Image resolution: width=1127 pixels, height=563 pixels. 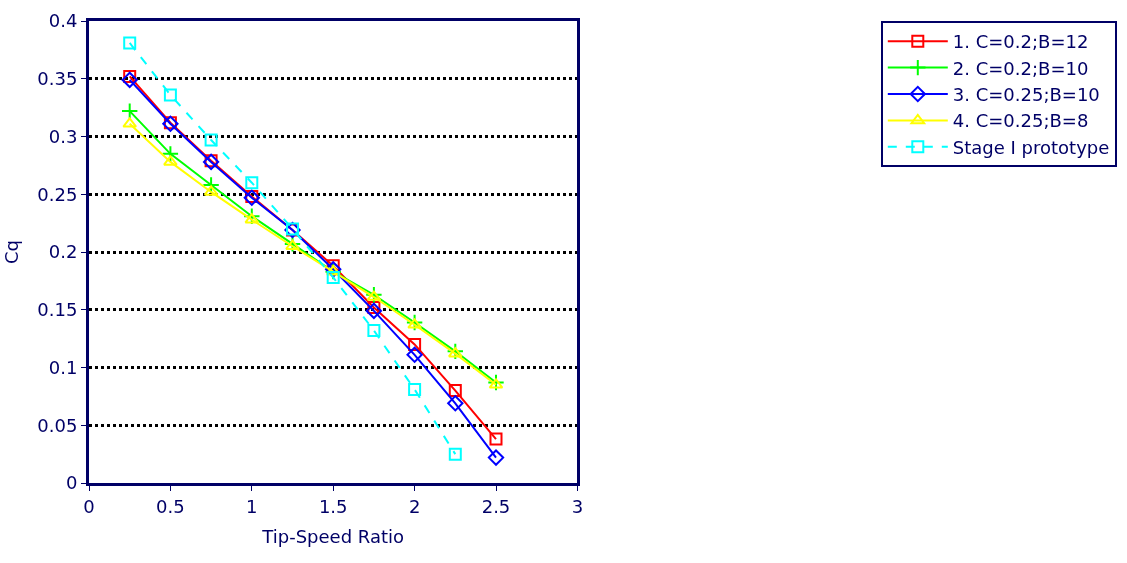 What do you see at coordinates (496, 506) in the screenshot?
I see `x-tick-label: 2.5` at bounding box center [496, 506].